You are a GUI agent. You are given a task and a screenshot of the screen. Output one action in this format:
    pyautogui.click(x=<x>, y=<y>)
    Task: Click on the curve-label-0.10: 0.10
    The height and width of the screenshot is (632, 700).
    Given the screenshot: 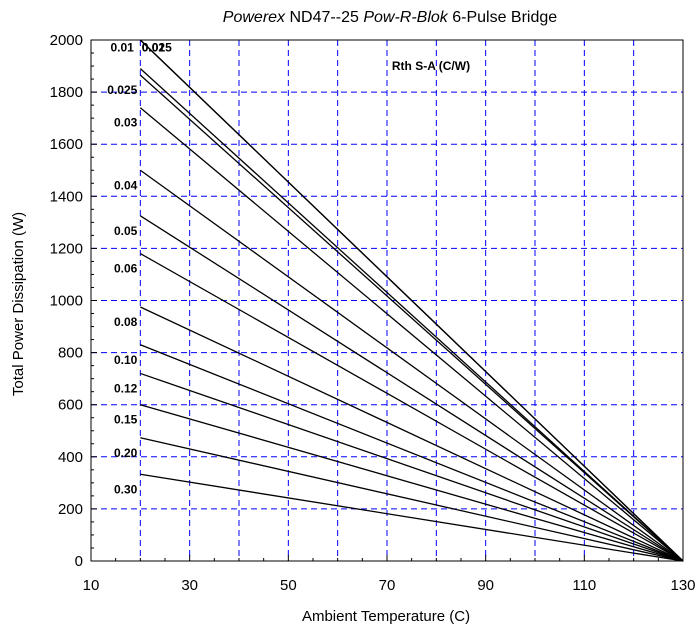 What is the action you would take?
    pyautogui.click(x=126, y=360)
    